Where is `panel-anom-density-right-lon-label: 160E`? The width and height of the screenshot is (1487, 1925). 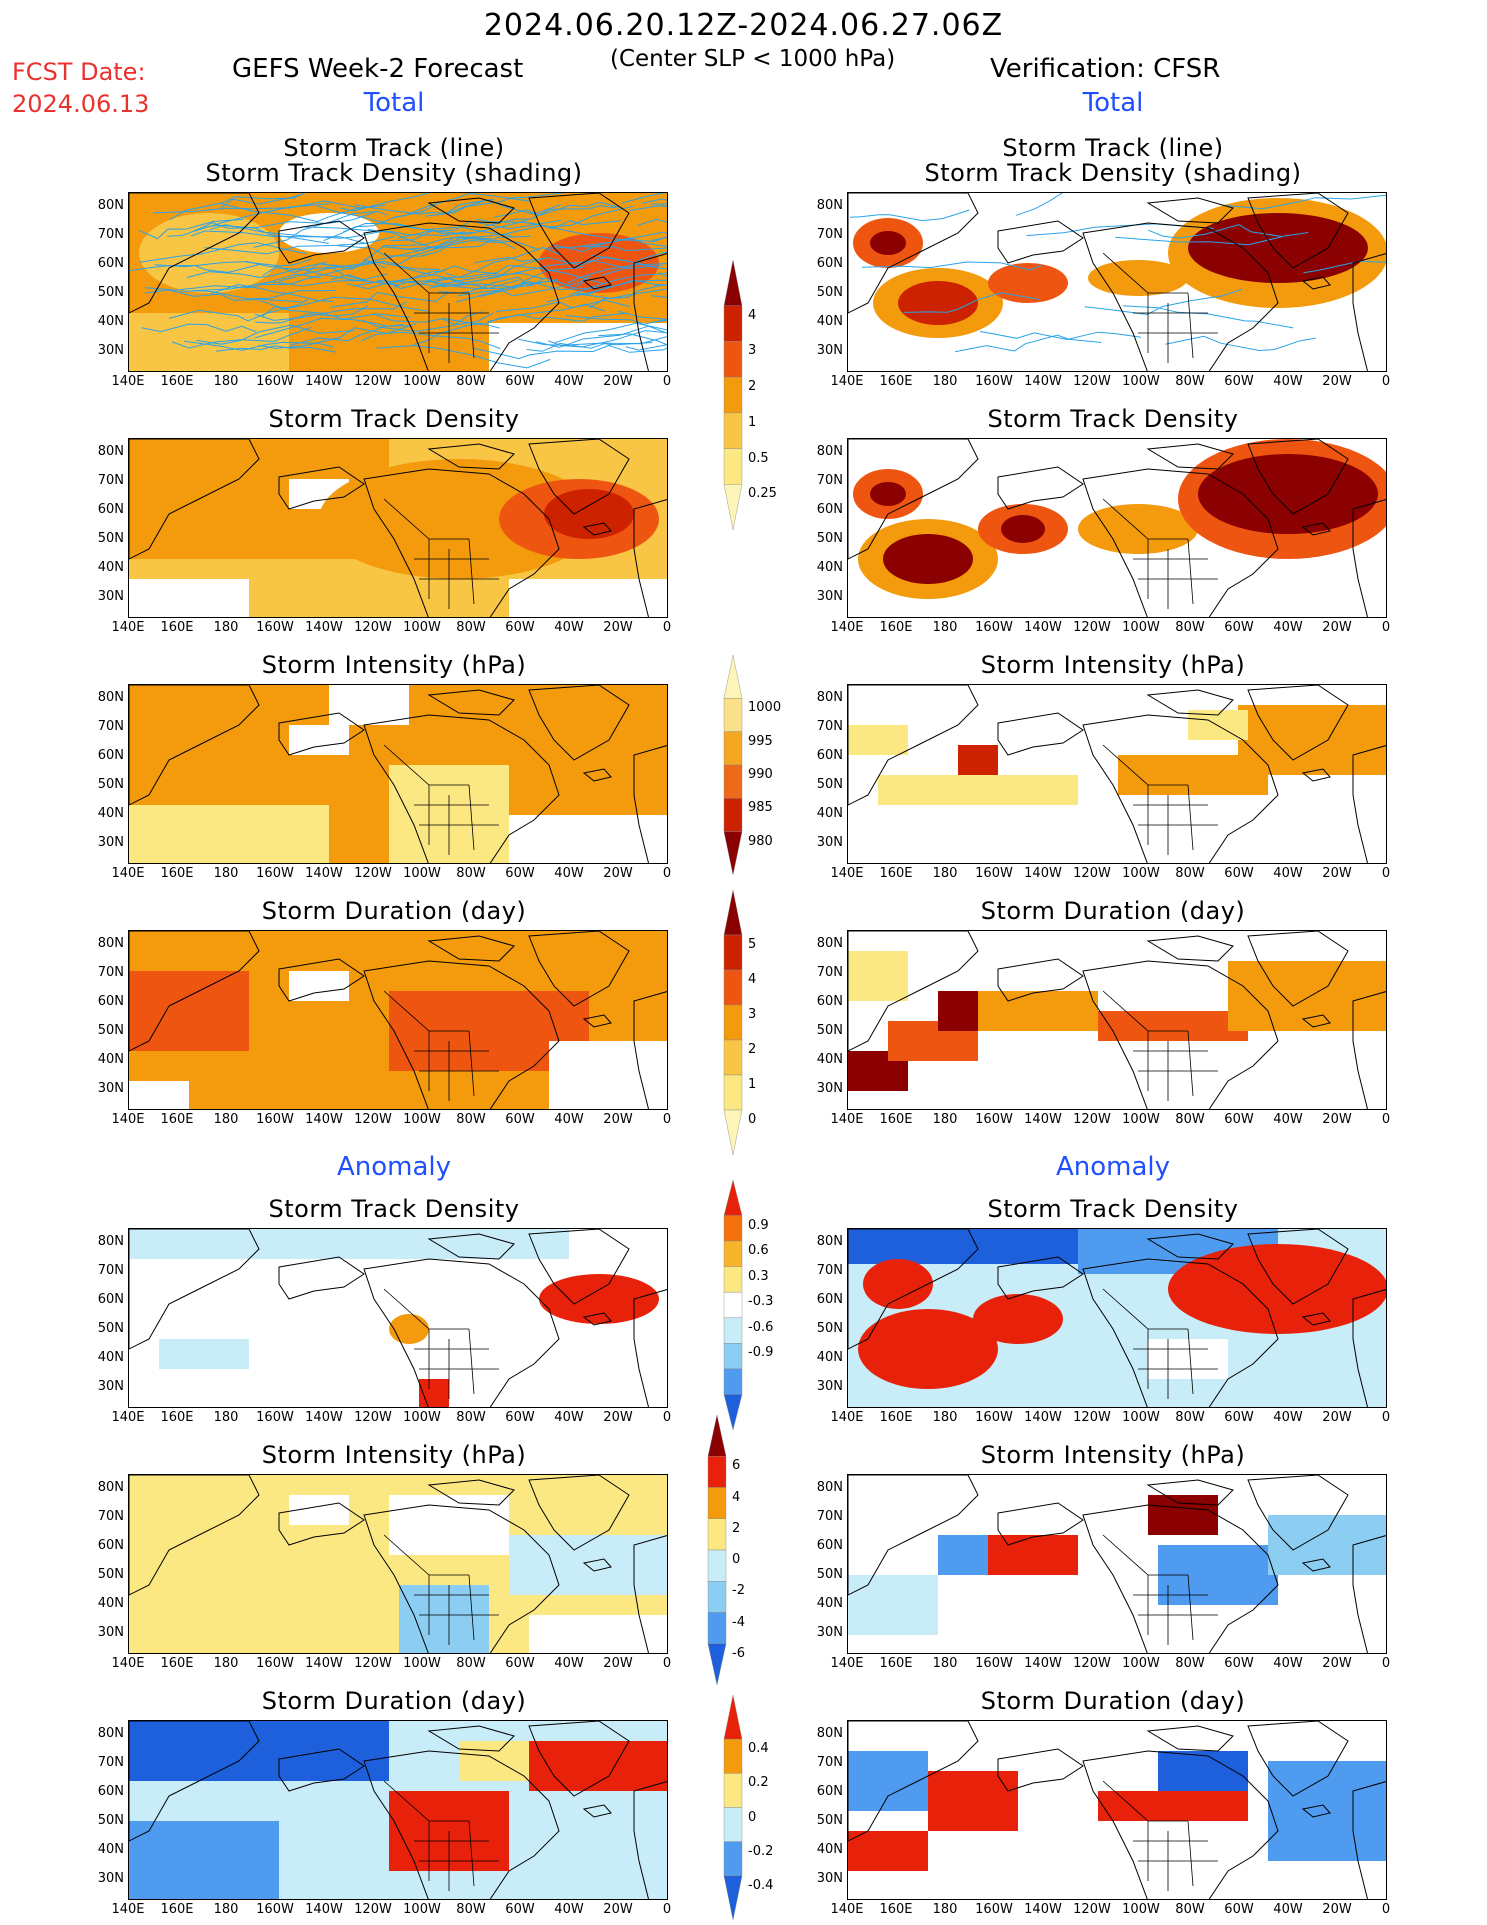 panel-anom-density-right-lon-label: 160E is located at coordinates (896, 1417).